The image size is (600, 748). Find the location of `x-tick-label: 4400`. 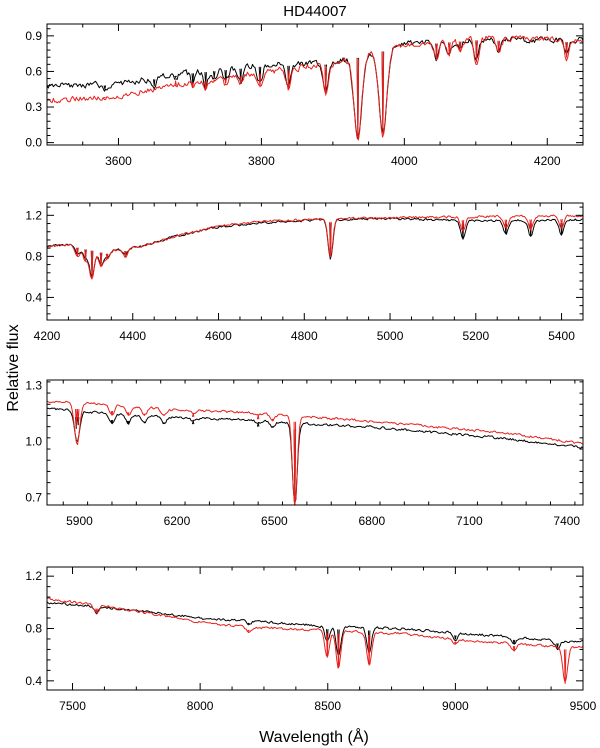

x-tick-label: 4400 is located at coordinates (132, 336).